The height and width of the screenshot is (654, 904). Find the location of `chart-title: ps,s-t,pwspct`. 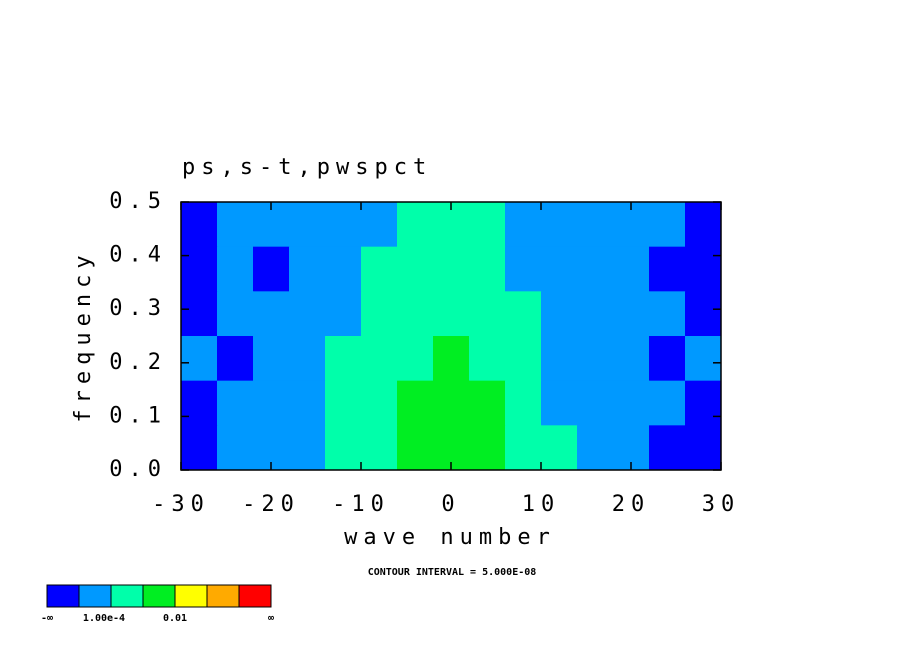

chart-title: ps,s-t,pwspct is located at coordinates (307, 167).